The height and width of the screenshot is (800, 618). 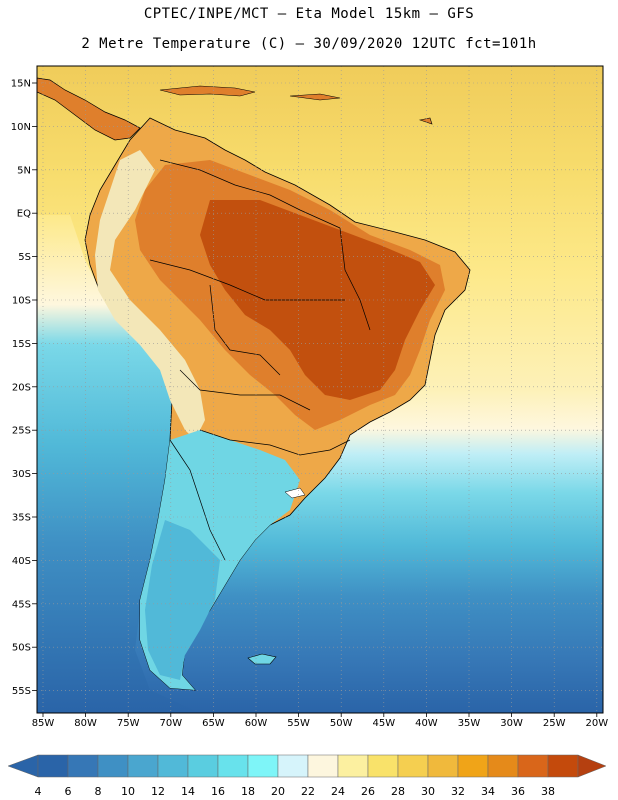 What do you see at coordinates (21, 604) in the screenshot?
I see `latitude-label: 45S` at bounding box center [21, 604].